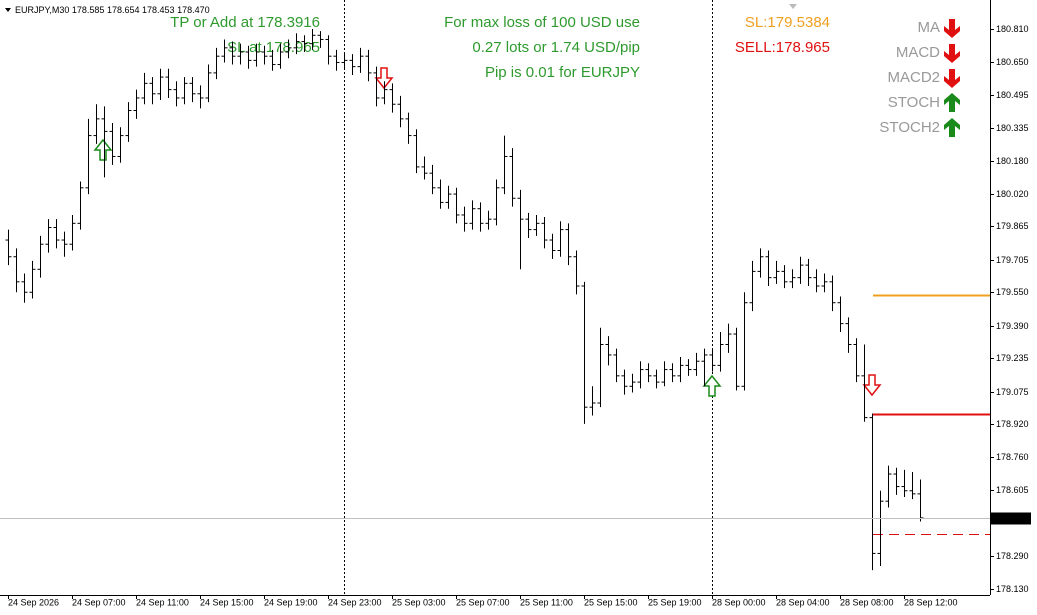 This screenshot has height=615, width=1037. What do you see at coordinates (1012, 358) in the screenshot?
I see `y-tick-label: 179.235` at bounding box center [1012, 358].